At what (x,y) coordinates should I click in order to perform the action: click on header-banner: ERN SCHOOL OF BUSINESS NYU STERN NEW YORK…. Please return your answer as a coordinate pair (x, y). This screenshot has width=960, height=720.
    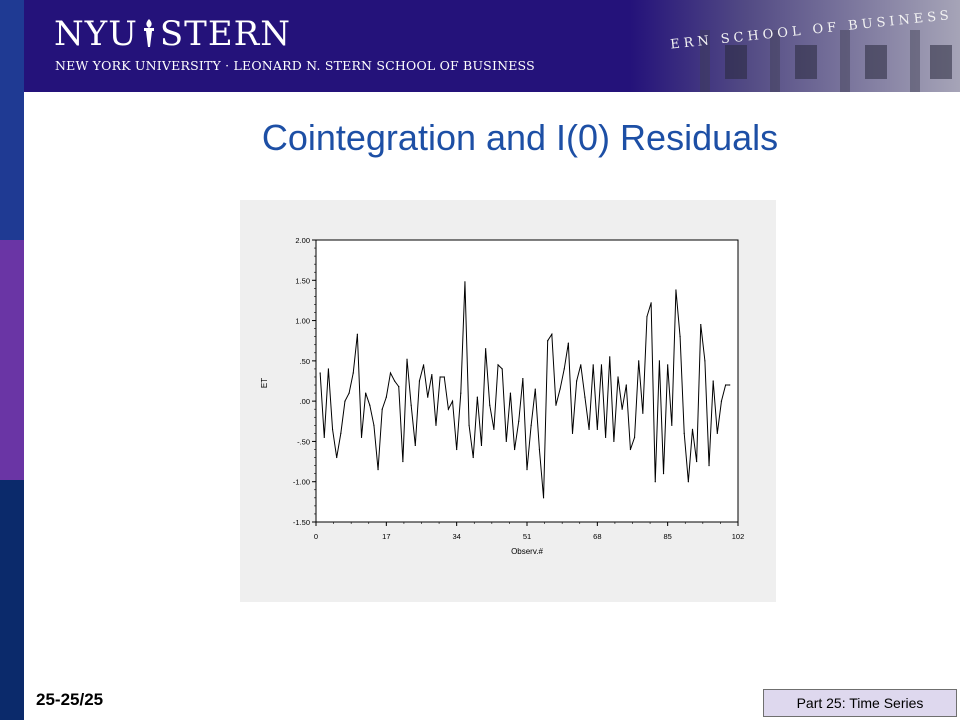
    Looking at the image, I should click on (492, 46).